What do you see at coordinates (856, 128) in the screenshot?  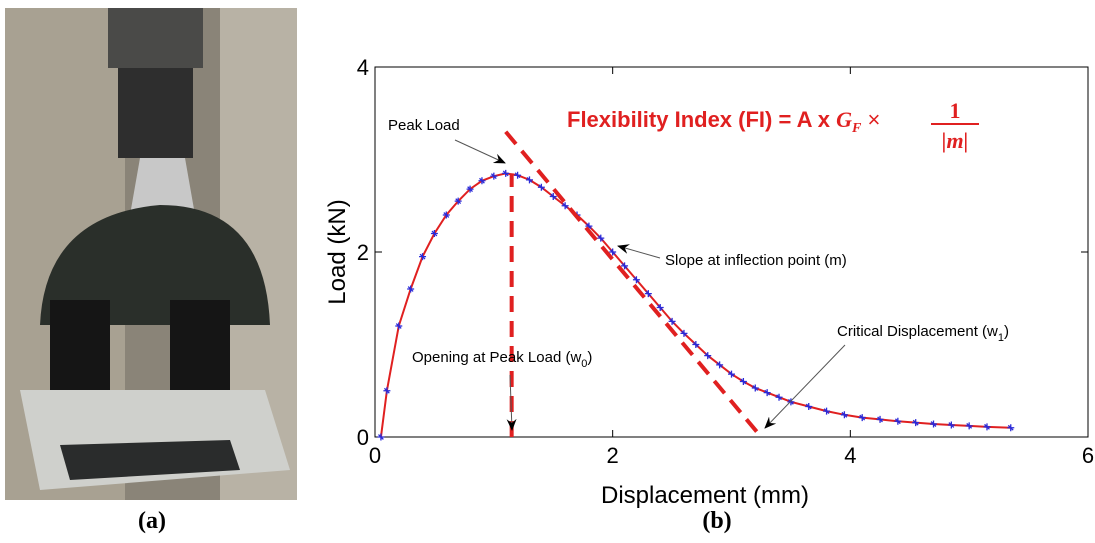 I see `formula-subscript: F` at bounding box center [856, 128].